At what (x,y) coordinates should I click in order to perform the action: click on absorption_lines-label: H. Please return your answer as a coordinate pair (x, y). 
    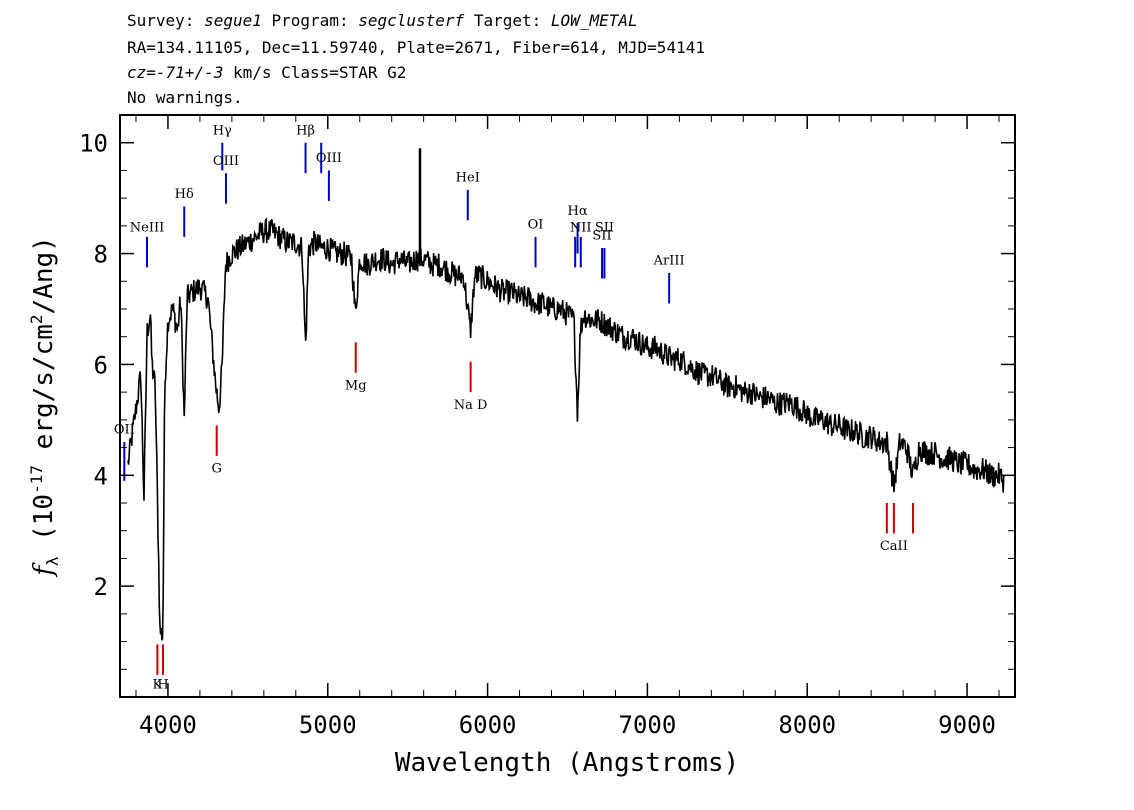
    Looking at the image, I should click on (162, 685).